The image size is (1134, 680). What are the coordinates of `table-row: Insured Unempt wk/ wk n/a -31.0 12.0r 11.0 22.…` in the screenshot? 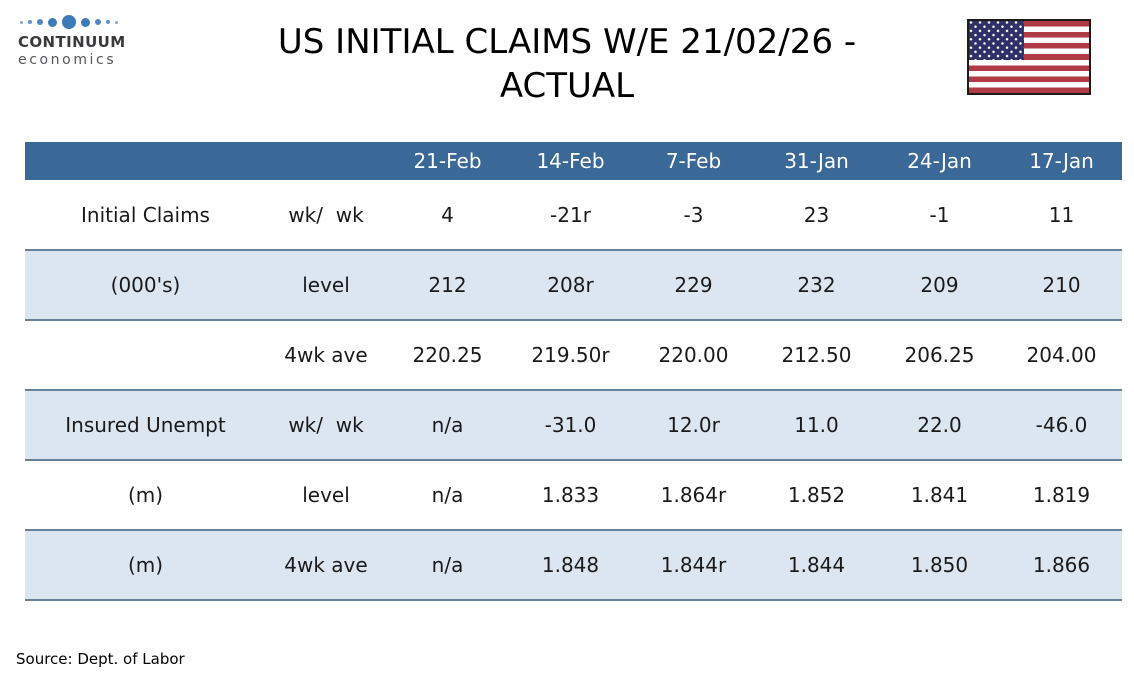 It's located at (573, 425).